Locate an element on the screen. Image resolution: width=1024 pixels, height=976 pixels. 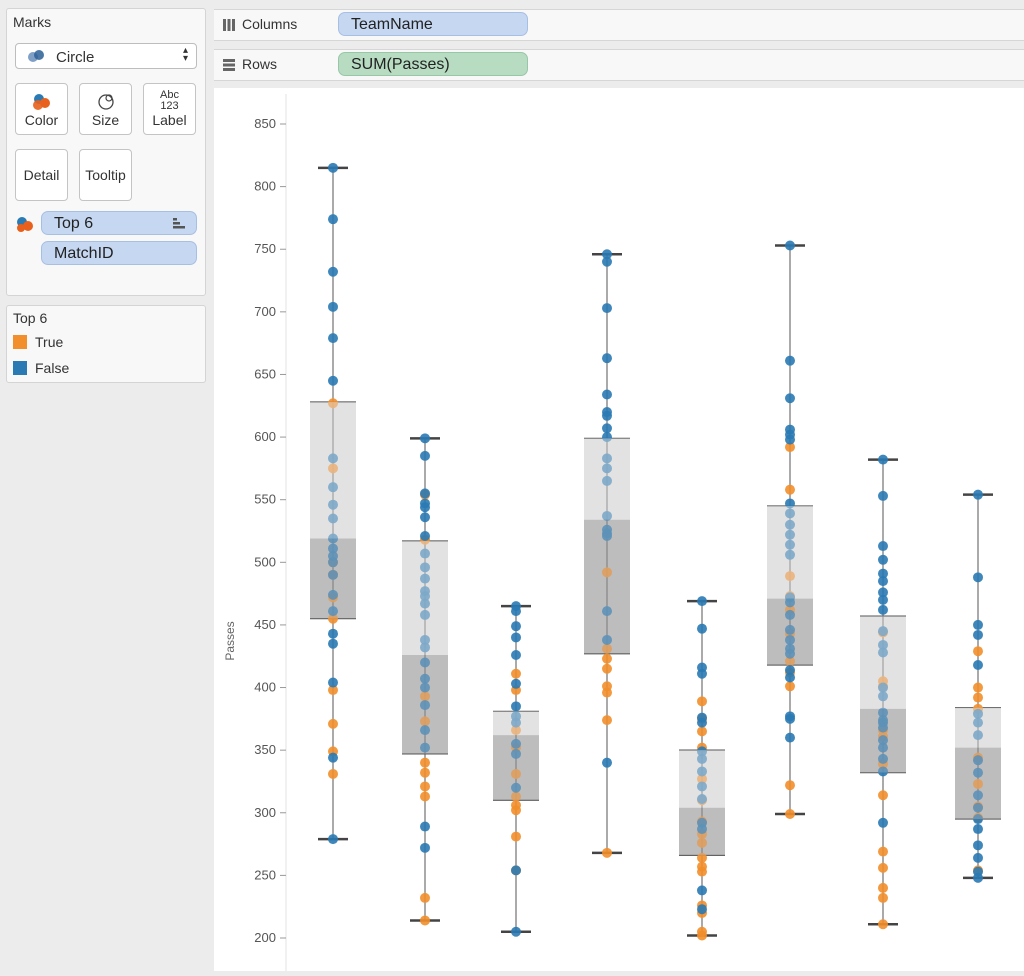
sum-passes-pill: SUM(Passes) is located at coordinates (433, 64).